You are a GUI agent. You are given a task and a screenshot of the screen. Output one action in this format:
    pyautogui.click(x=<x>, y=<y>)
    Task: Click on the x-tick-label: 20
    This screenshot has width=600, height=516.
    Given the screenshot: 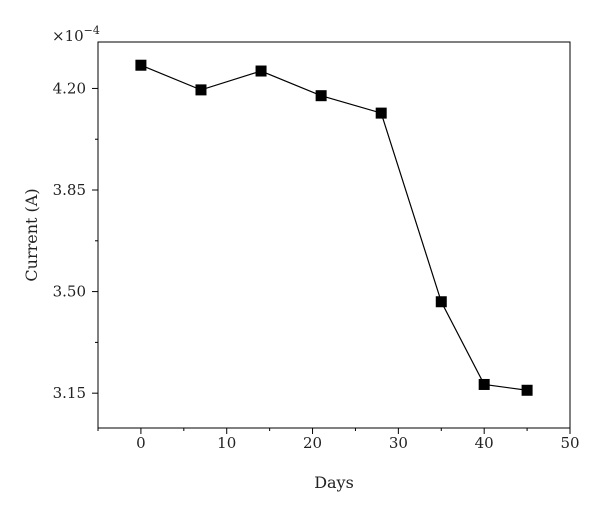 What is the action you would take?
    pyautogui.click(x=312, y=443)
    